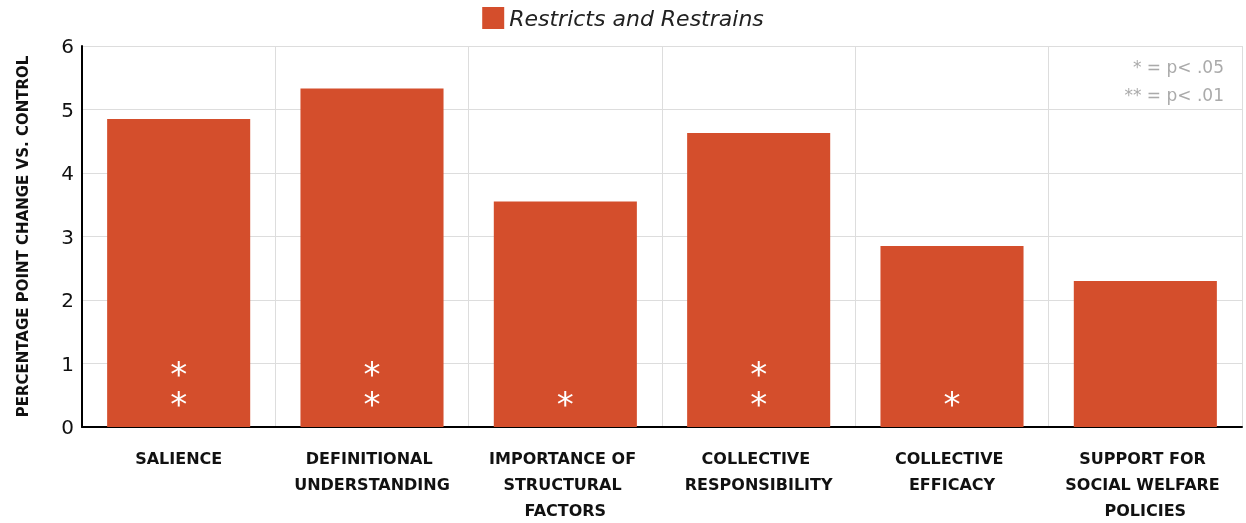  Describe the element at coordinates (759, 389) in the screenshot. I see `data-label: * *` at that location.